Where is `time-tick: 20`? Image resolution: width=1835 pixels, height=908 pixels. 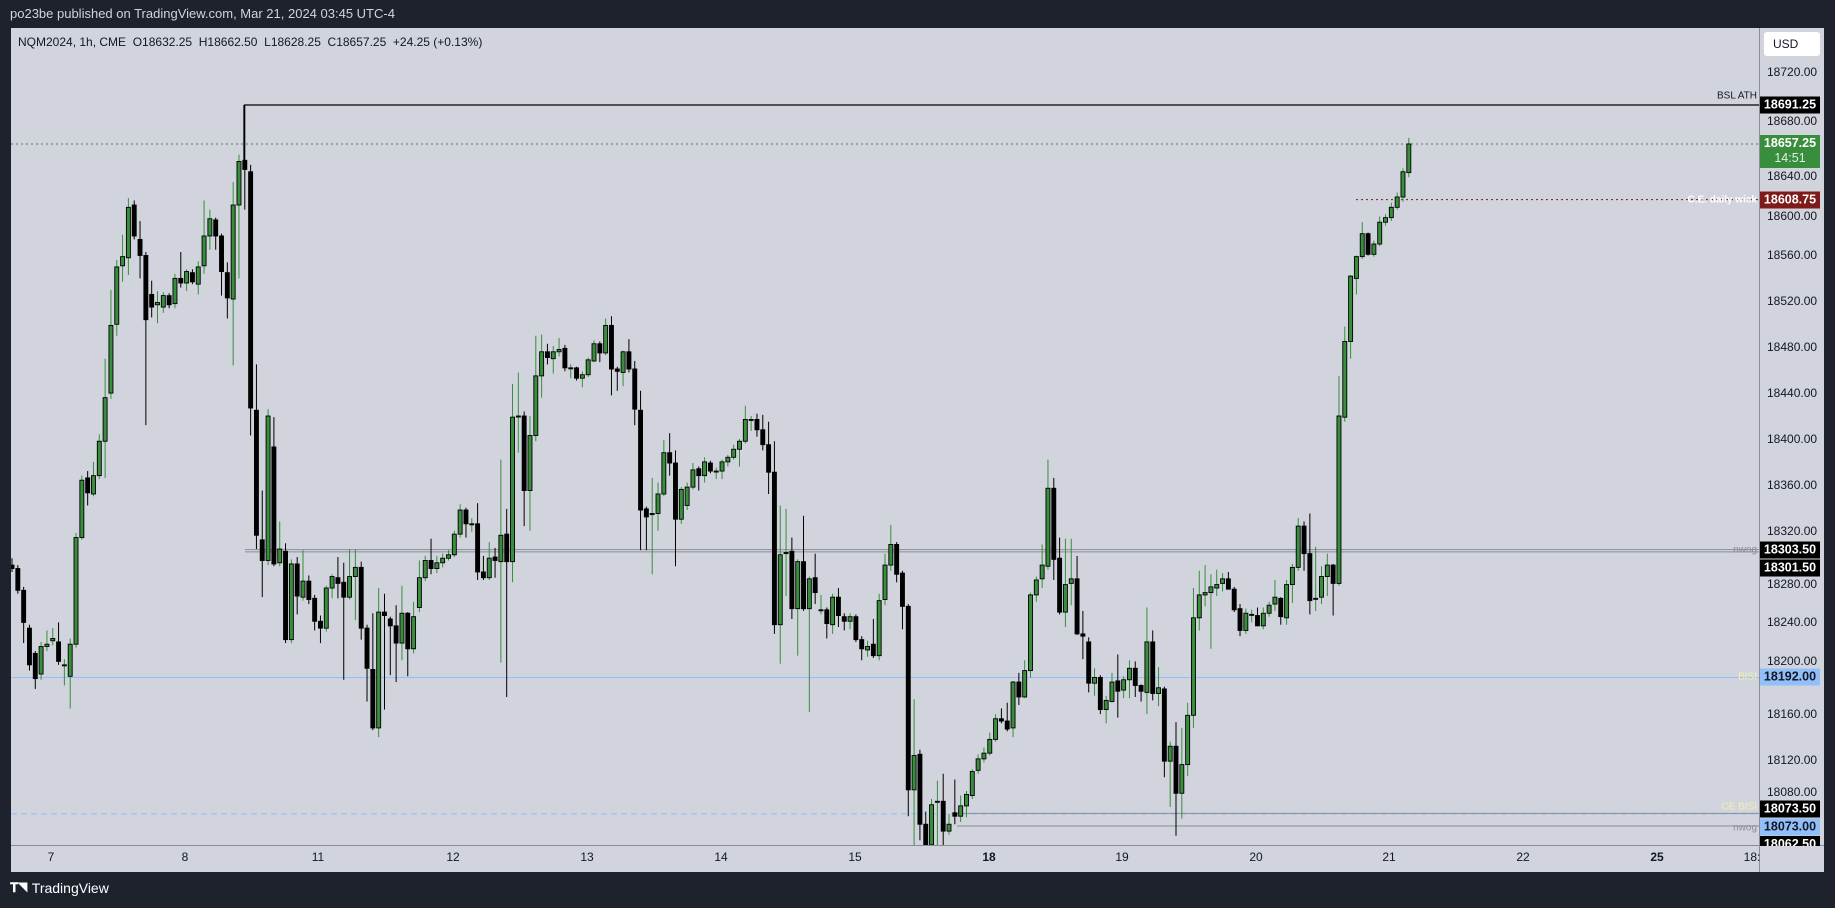
time-tick: 20 is located at coordinates (1256, 857).